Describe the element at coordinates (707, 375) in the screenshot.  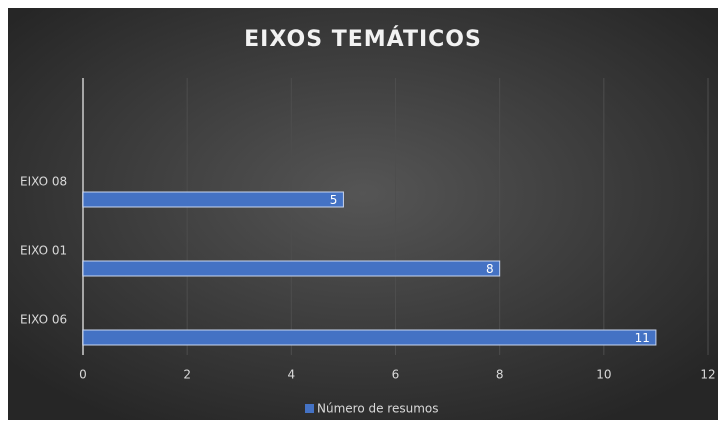
I see `x-tick-label: 12` at that location.